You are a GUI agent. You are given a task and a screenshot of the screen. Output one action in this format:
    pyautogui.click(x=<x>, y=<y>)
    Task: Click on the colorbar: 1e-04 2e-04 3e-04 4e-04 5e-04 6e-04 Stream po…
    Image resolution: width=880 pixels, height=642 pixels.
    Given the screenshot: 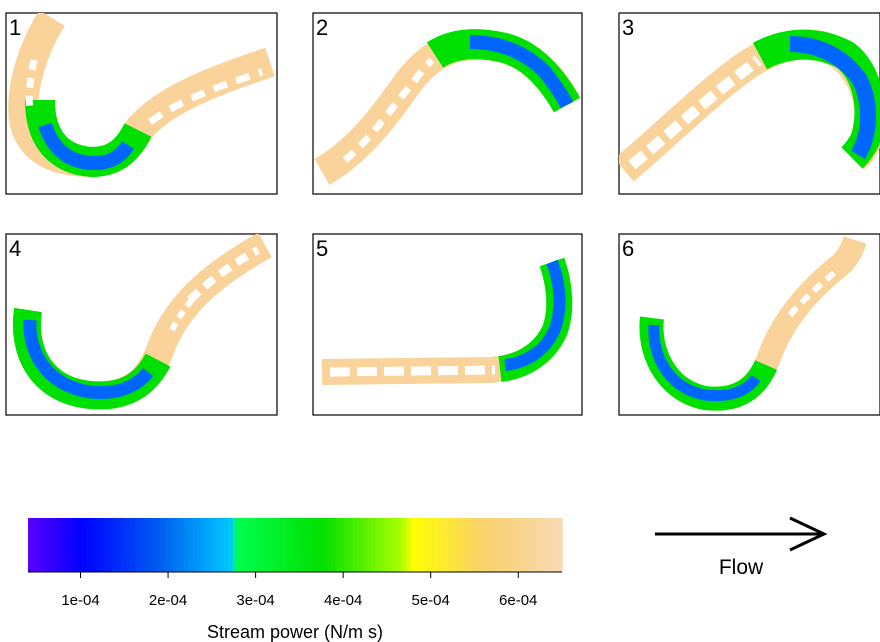 What is the action you would take?
    pyautogui.click(x=295, y=580)
    